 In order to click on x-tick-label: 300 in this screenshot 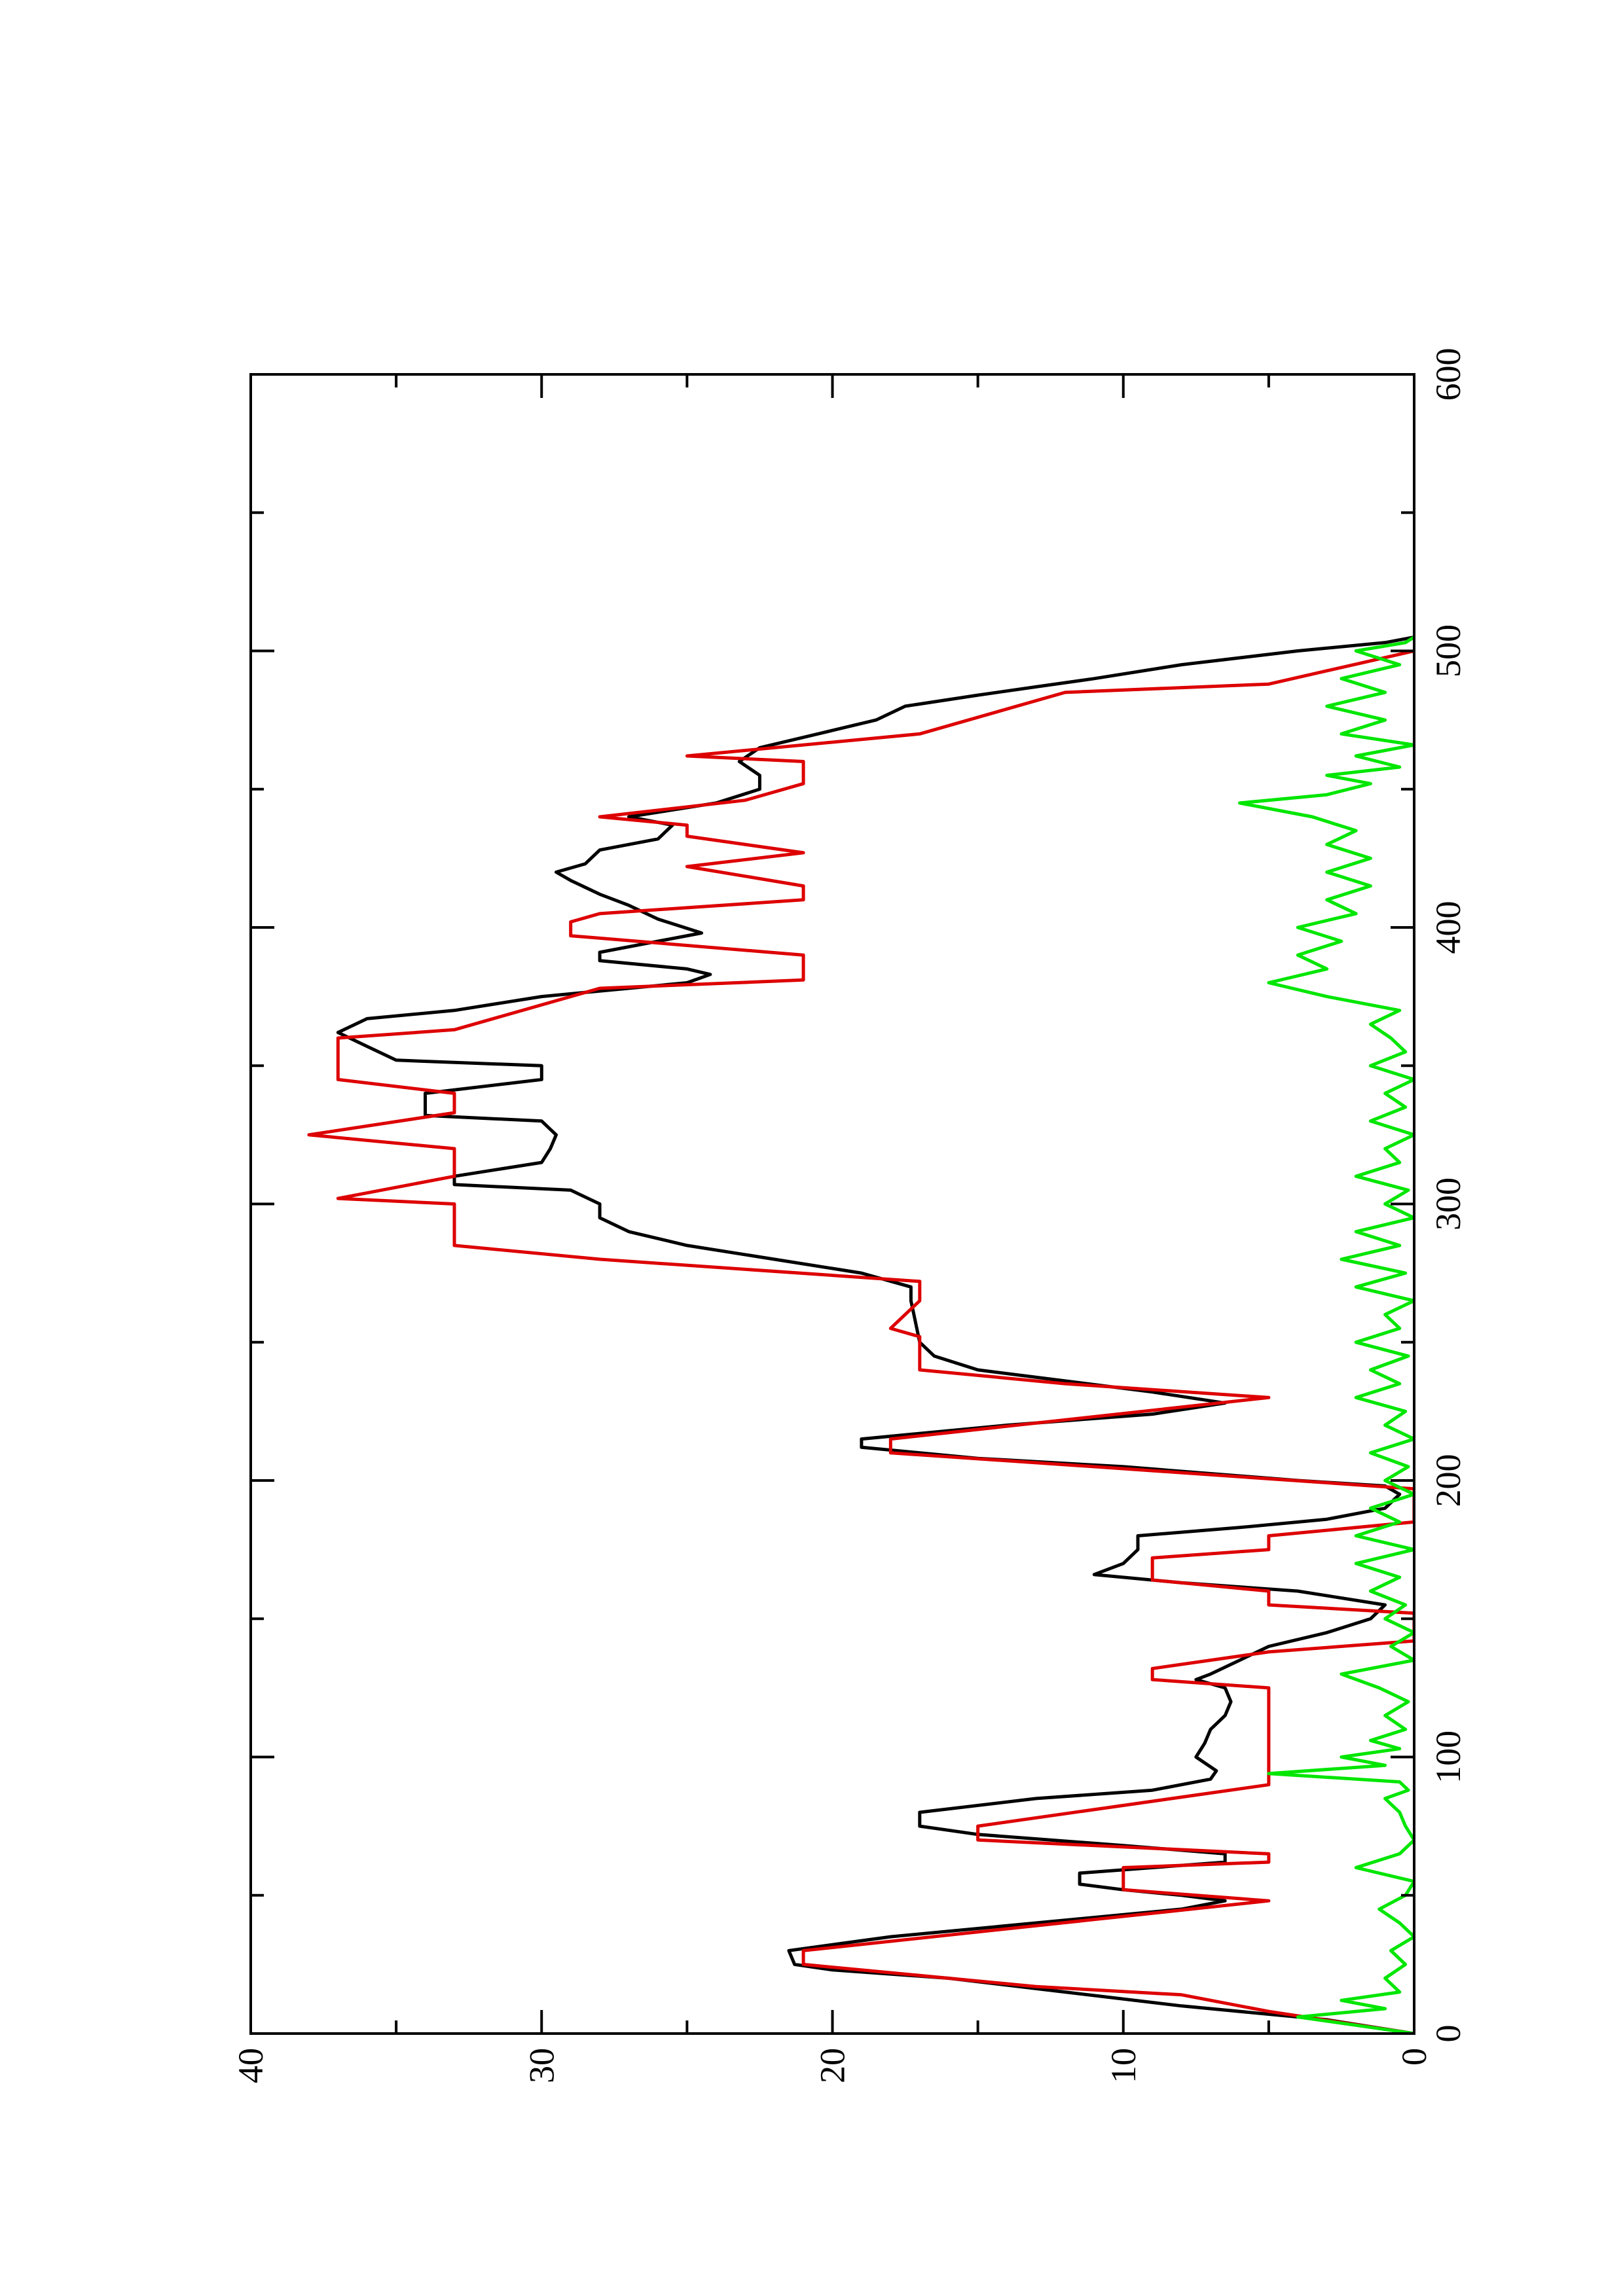, I will do `click(1448, 1203)`.